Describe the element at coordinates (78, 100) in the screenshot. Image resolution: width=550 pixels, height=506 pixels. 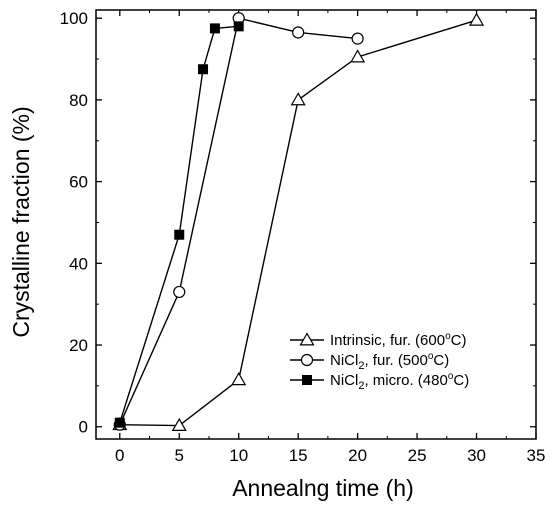
I see `y-tick-label: 80` at that location.